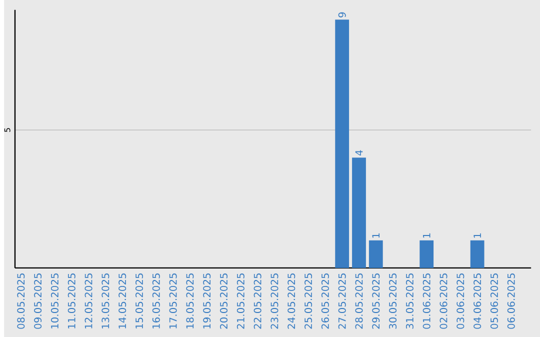 The height and width of the screenshot is (337, 540). Describe the element at coordinates (292, 301) in the screenshot. I see `x-tick-label: 24.05.2025` at that location.